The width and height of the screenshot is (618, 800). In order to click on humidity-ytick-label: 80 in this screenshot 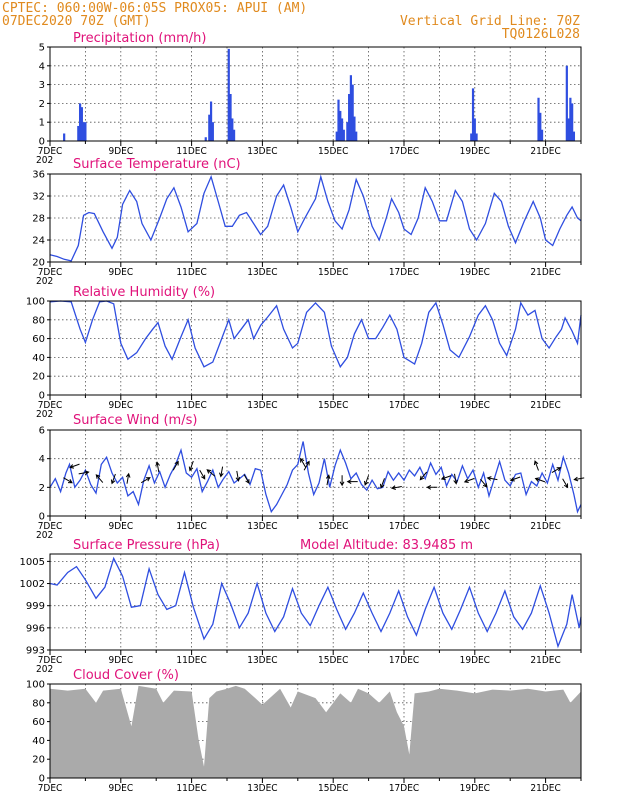, I will do `click(38, 320)`.